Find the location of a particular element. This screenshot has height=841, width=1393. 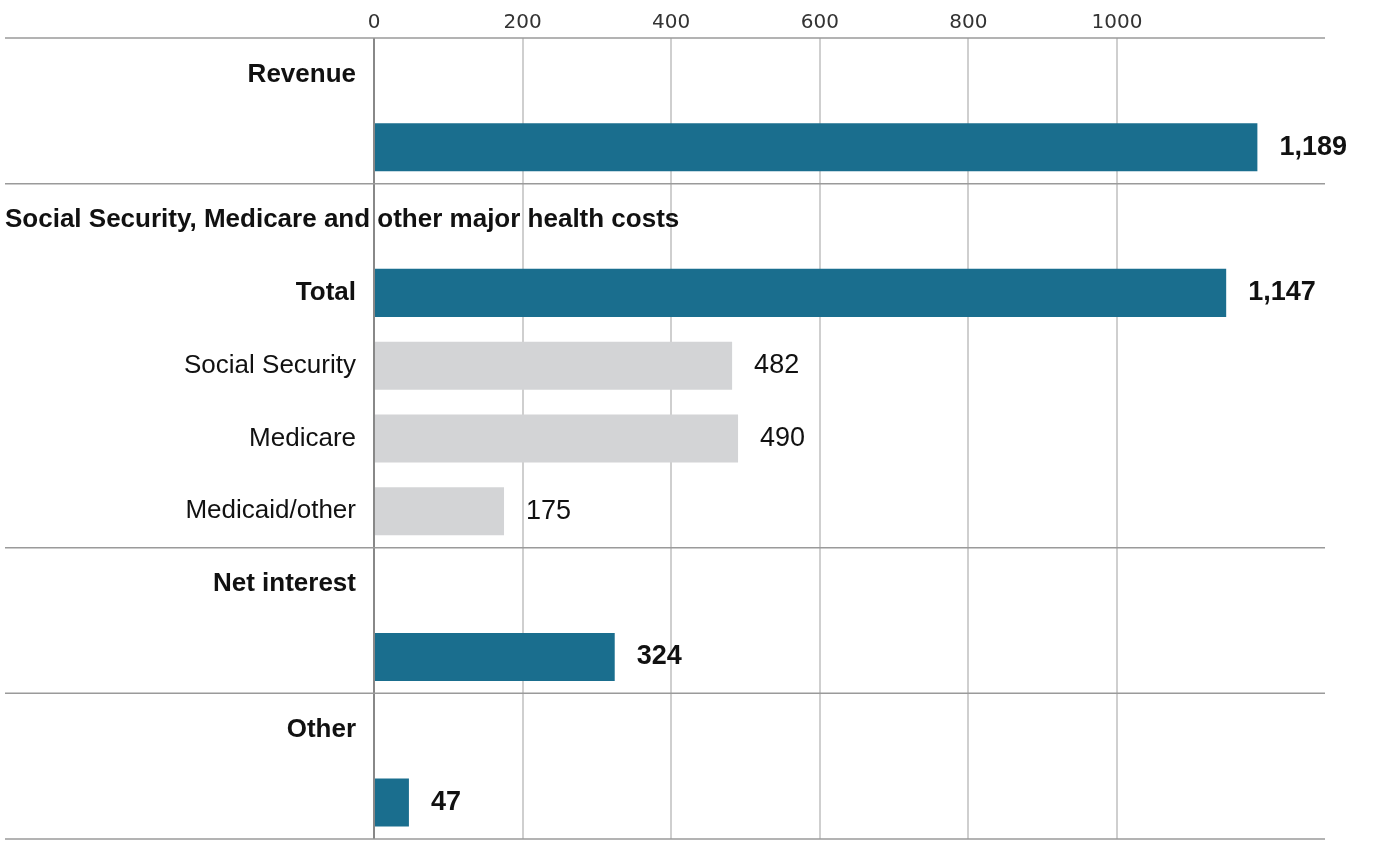

data-label: 490 is located at coordinates (783, 436).